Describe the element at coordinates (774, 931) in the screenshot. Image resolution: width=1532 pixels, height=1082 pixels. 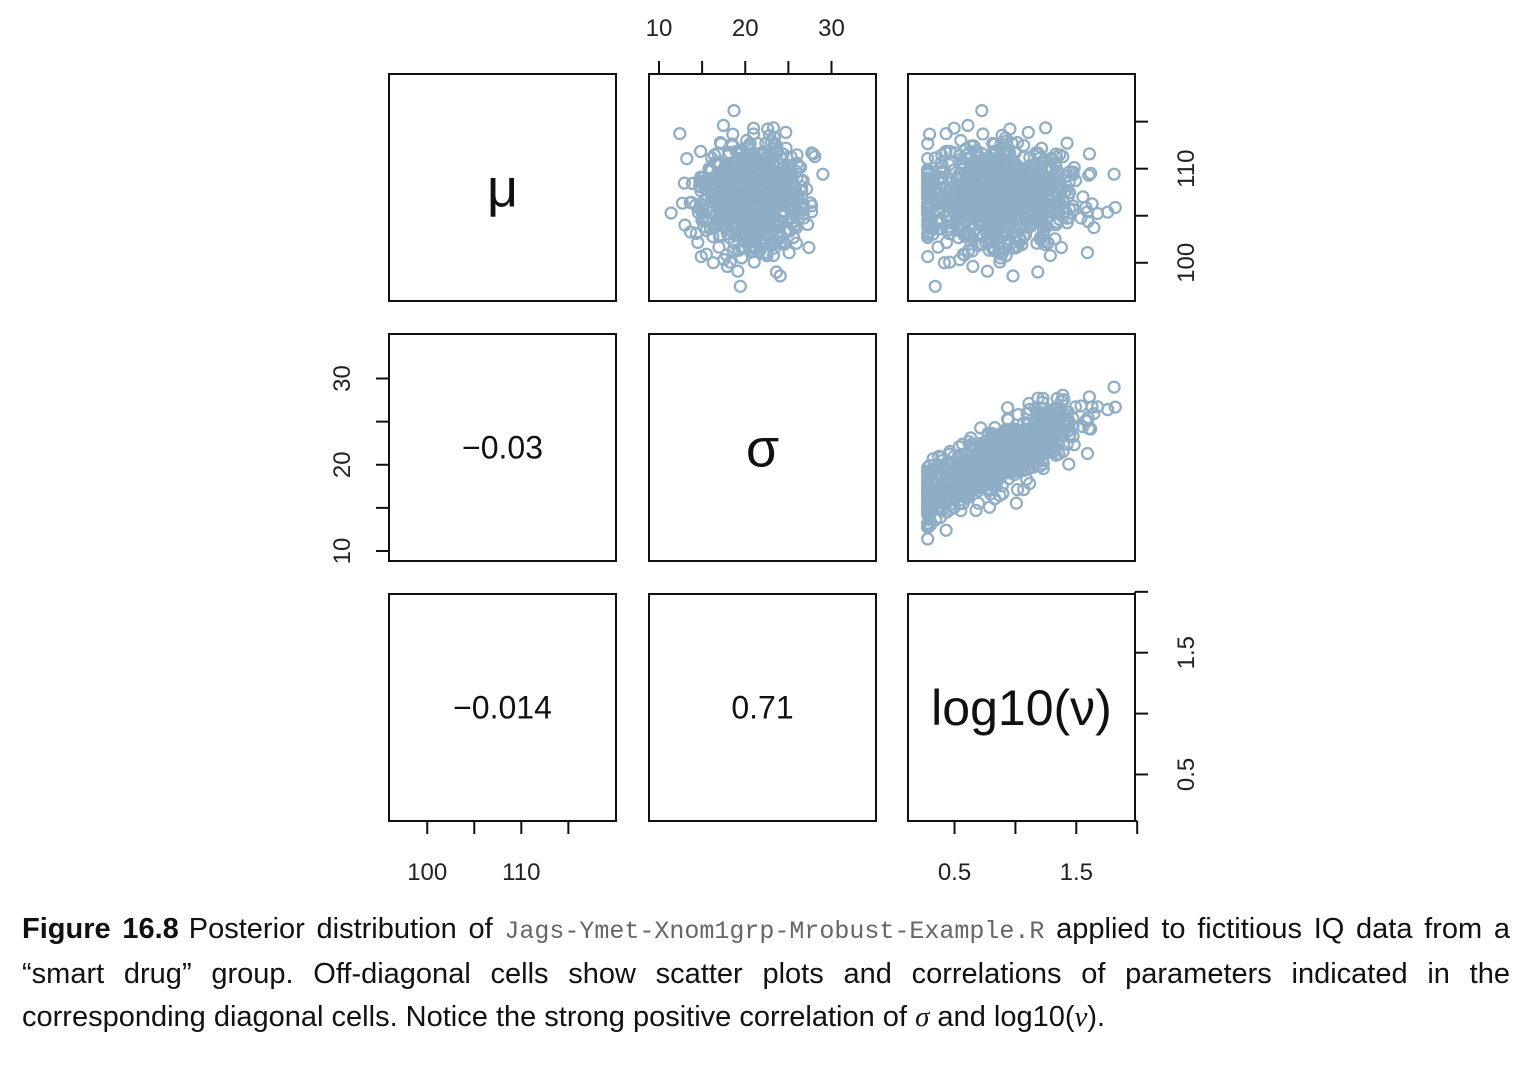
I see `caption-code: Jags-Ymet-Xnom1grp-Mrobust-Example.R` at that location.